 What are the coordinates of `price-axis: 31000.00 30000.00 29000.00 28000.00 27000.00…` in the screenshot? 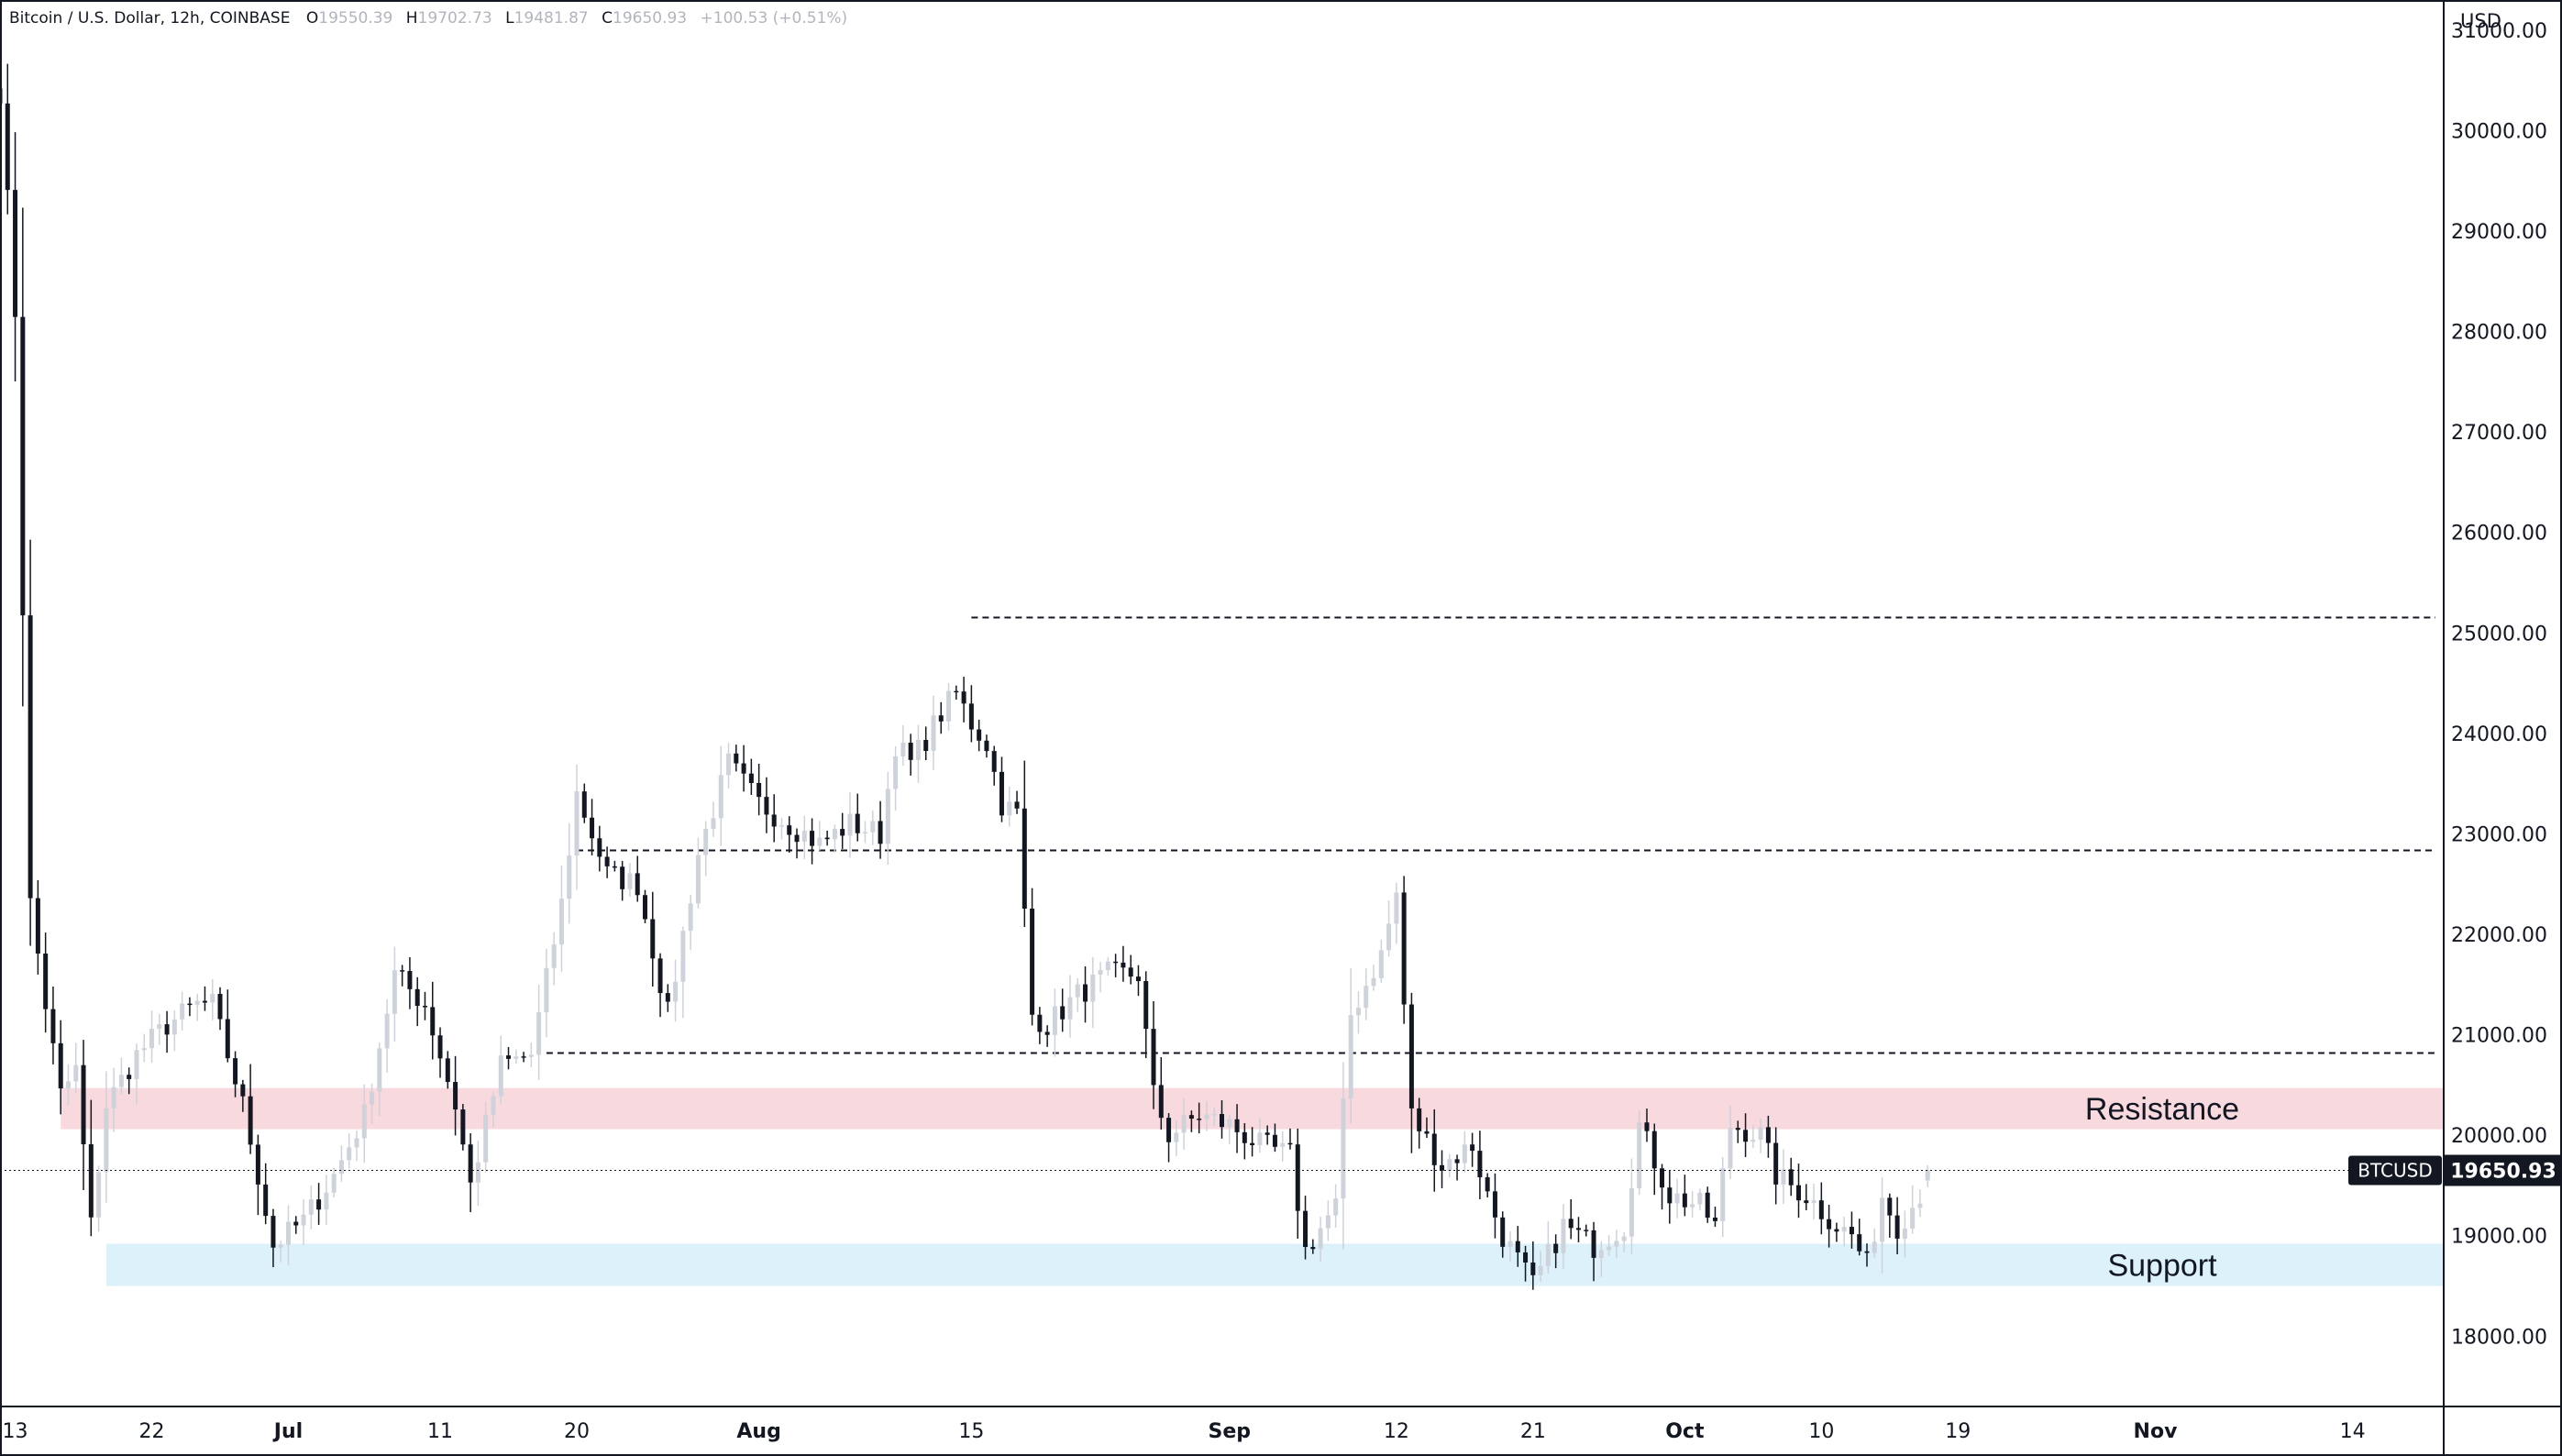 It's located at (2499, 684).